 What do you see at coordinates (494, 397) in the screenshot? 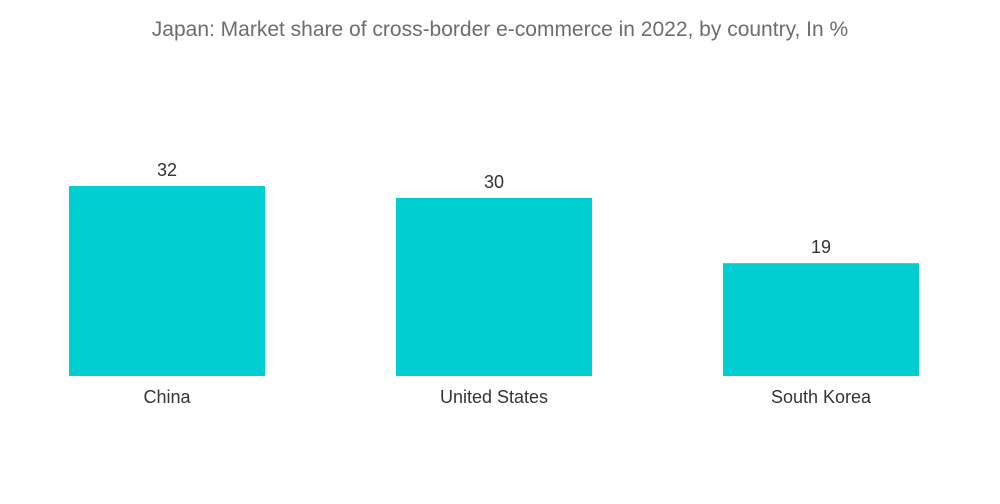
I see `x-tick-label-united-states: United States` at bounding box center [494, 397].